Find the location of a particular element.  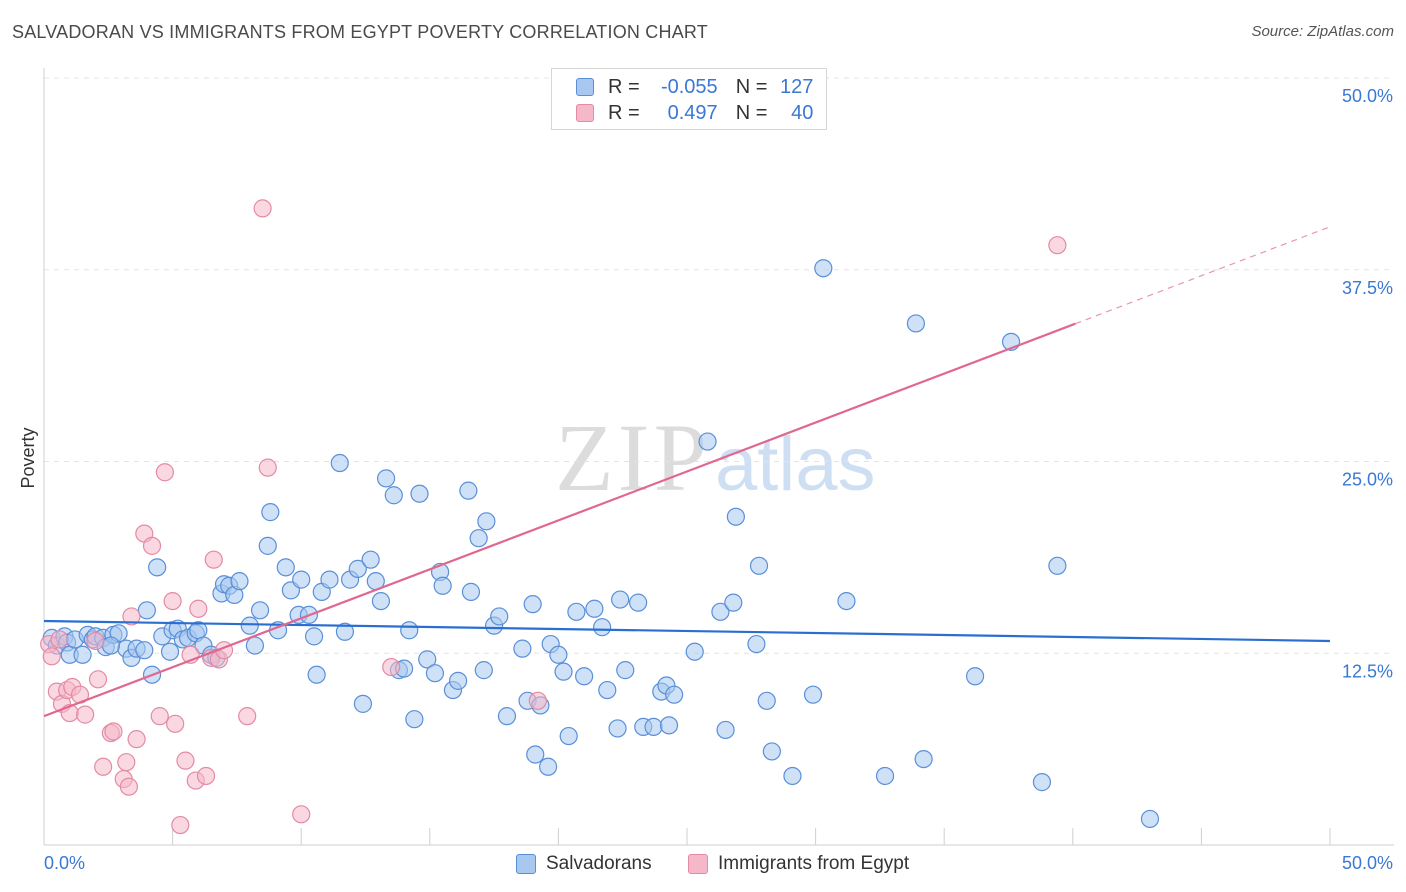

x-tick-label: 0.0% is located at coordinates (64, 863).